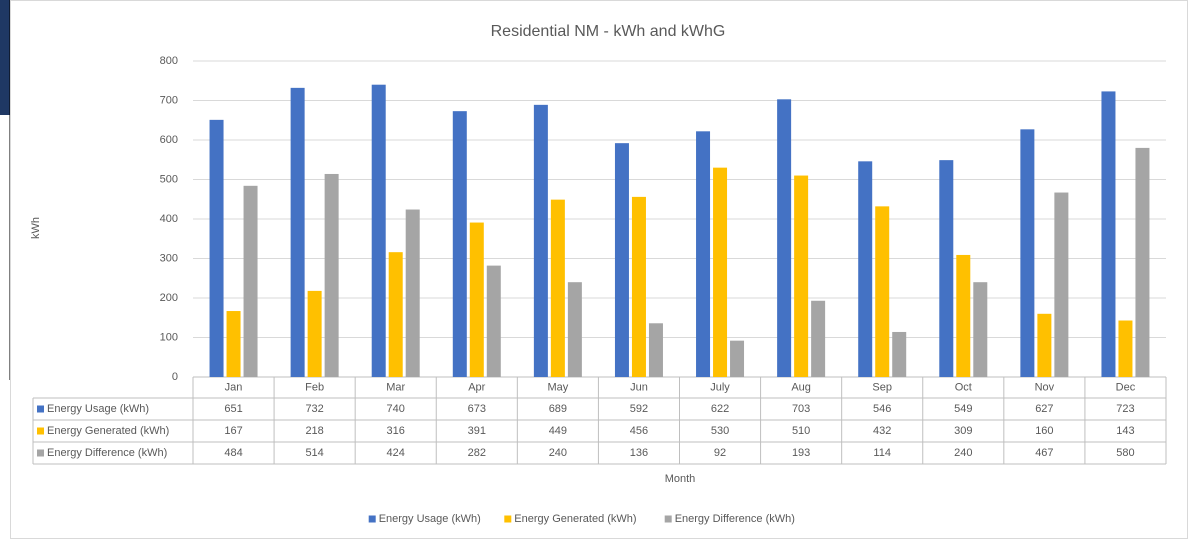 The width and height of the screenshot is (1188, 539). Describe the element at coordinates (5, 57) in the screenshot. I see `sheet-edge` at that location.